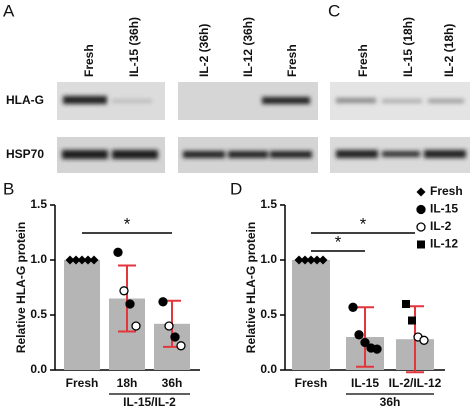 The width and height of the screenshot is (474, 410). What do you see at coordinates (134, 47) in the screenshot?
I see `lane-label: IL-15 (36h)` at bounding box center [134, 47].